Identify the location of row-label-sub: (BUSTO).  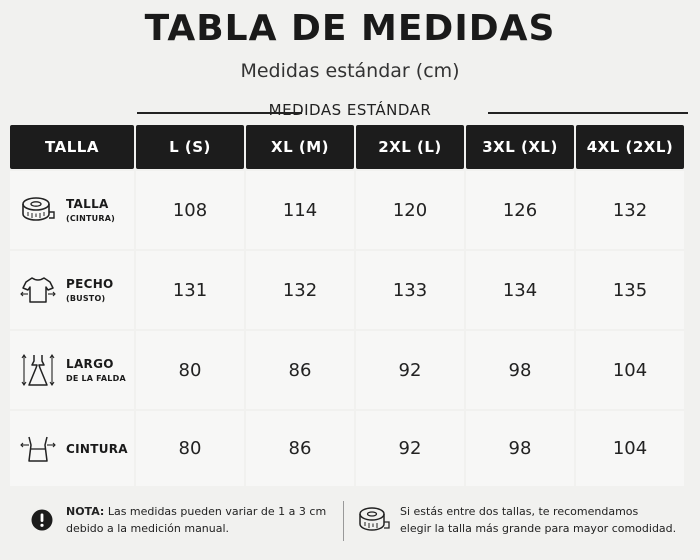
(86, 298).